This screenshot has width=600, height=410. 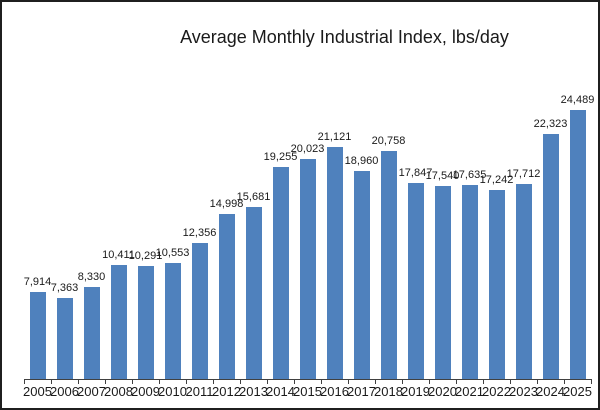 I want to click on x-axis-label: 2019, so click(x=415, y=391).